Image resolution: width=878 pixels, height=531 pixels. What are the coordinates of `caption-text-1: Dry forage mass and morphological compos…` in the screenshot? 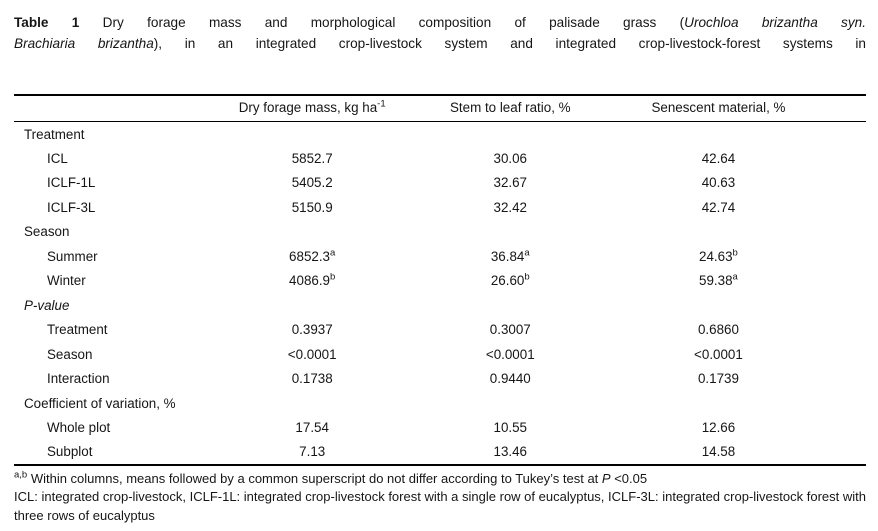 It's located at (382, 22).